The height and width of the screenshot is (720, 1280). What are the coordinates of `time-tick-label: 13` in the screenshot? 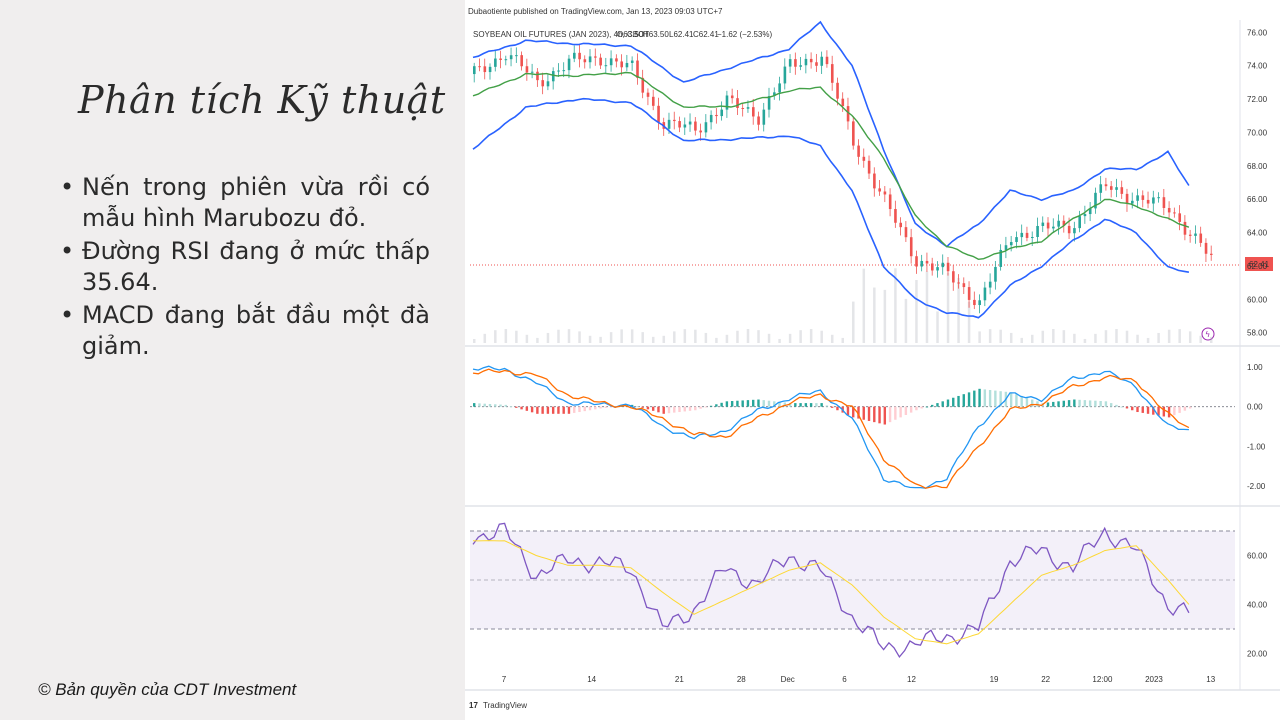 It's located at (1210, 679).